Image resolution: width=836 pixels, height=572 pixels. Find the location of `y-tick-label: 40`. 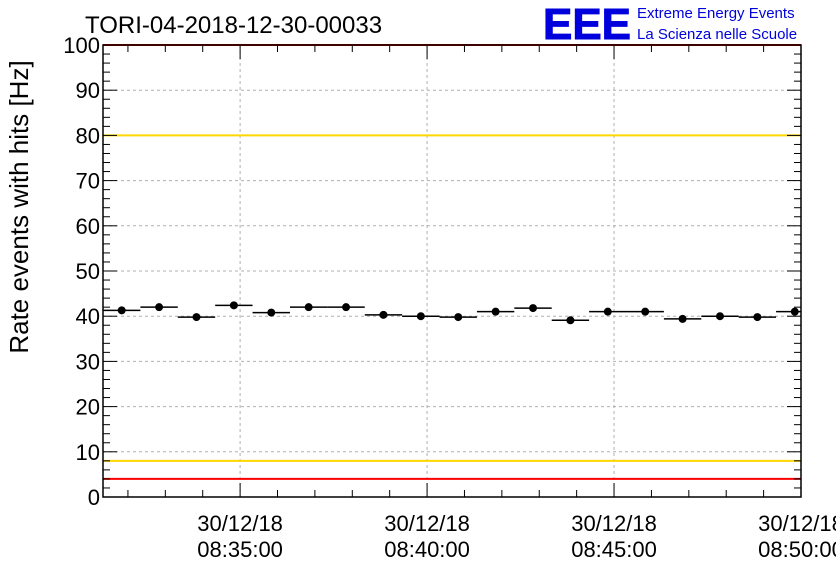

y-tick-label: 40 is located at coordinates (88, 316).